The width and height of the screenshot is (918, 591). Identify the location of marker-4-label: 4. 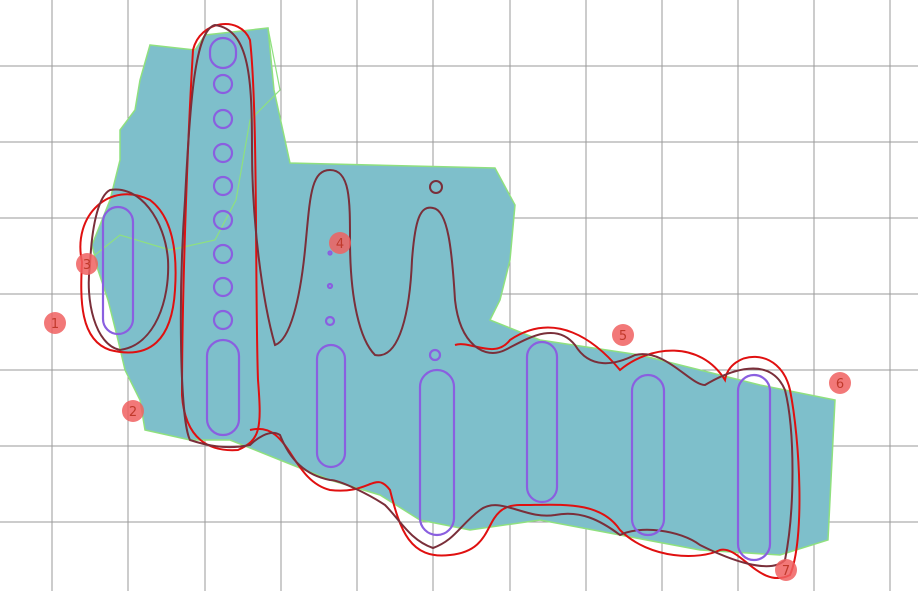
(340, 244).